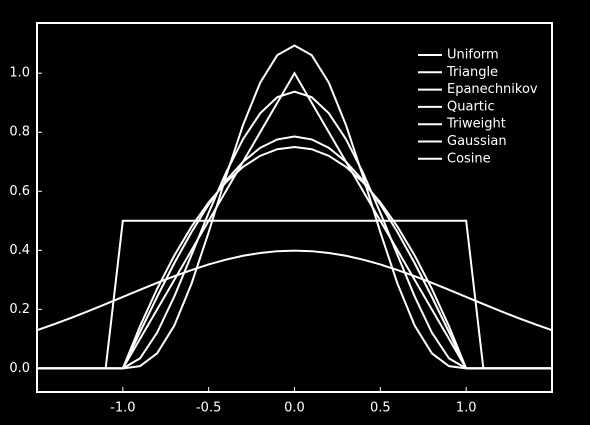  I want to click on legend-label: Uniform, so click(473, 55).